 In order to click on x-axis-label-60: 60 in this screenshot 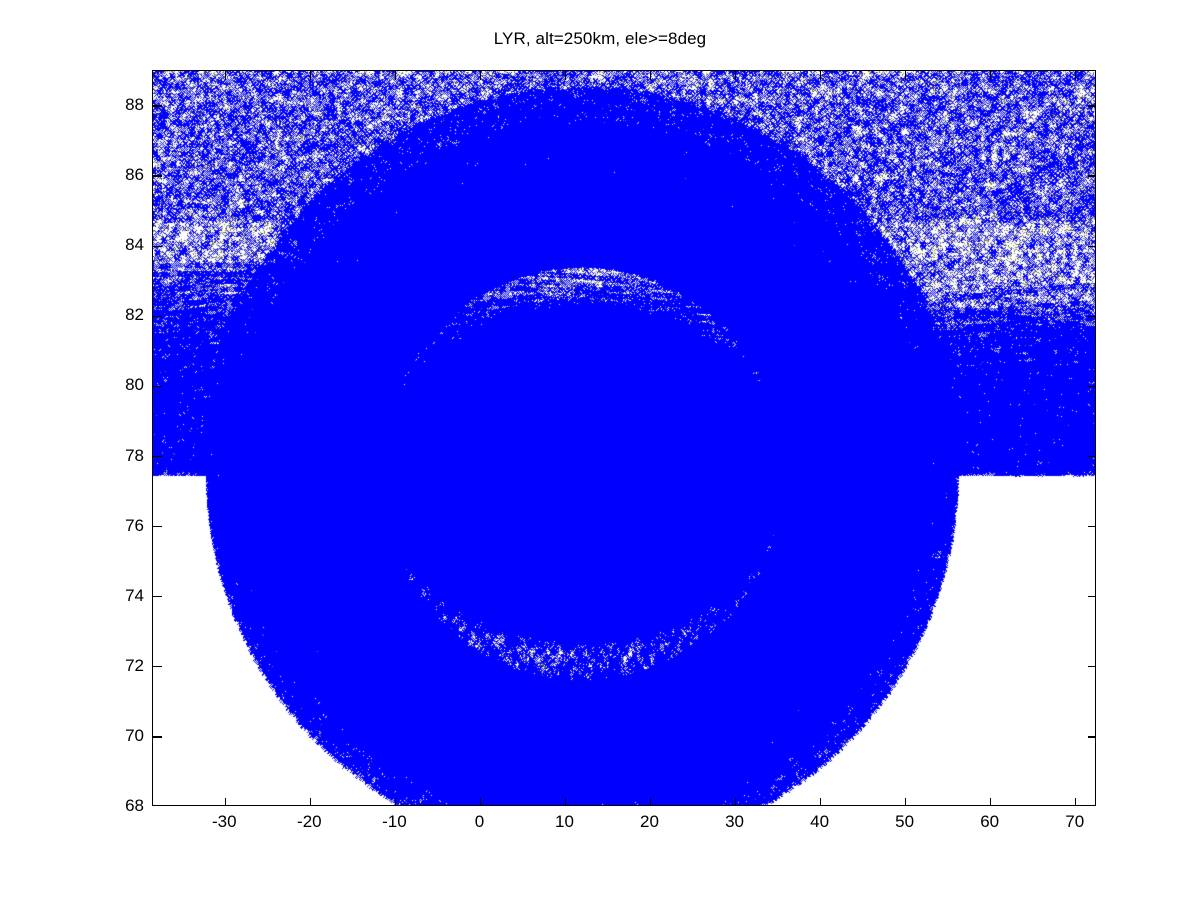, I will do `click(990, 821)`.